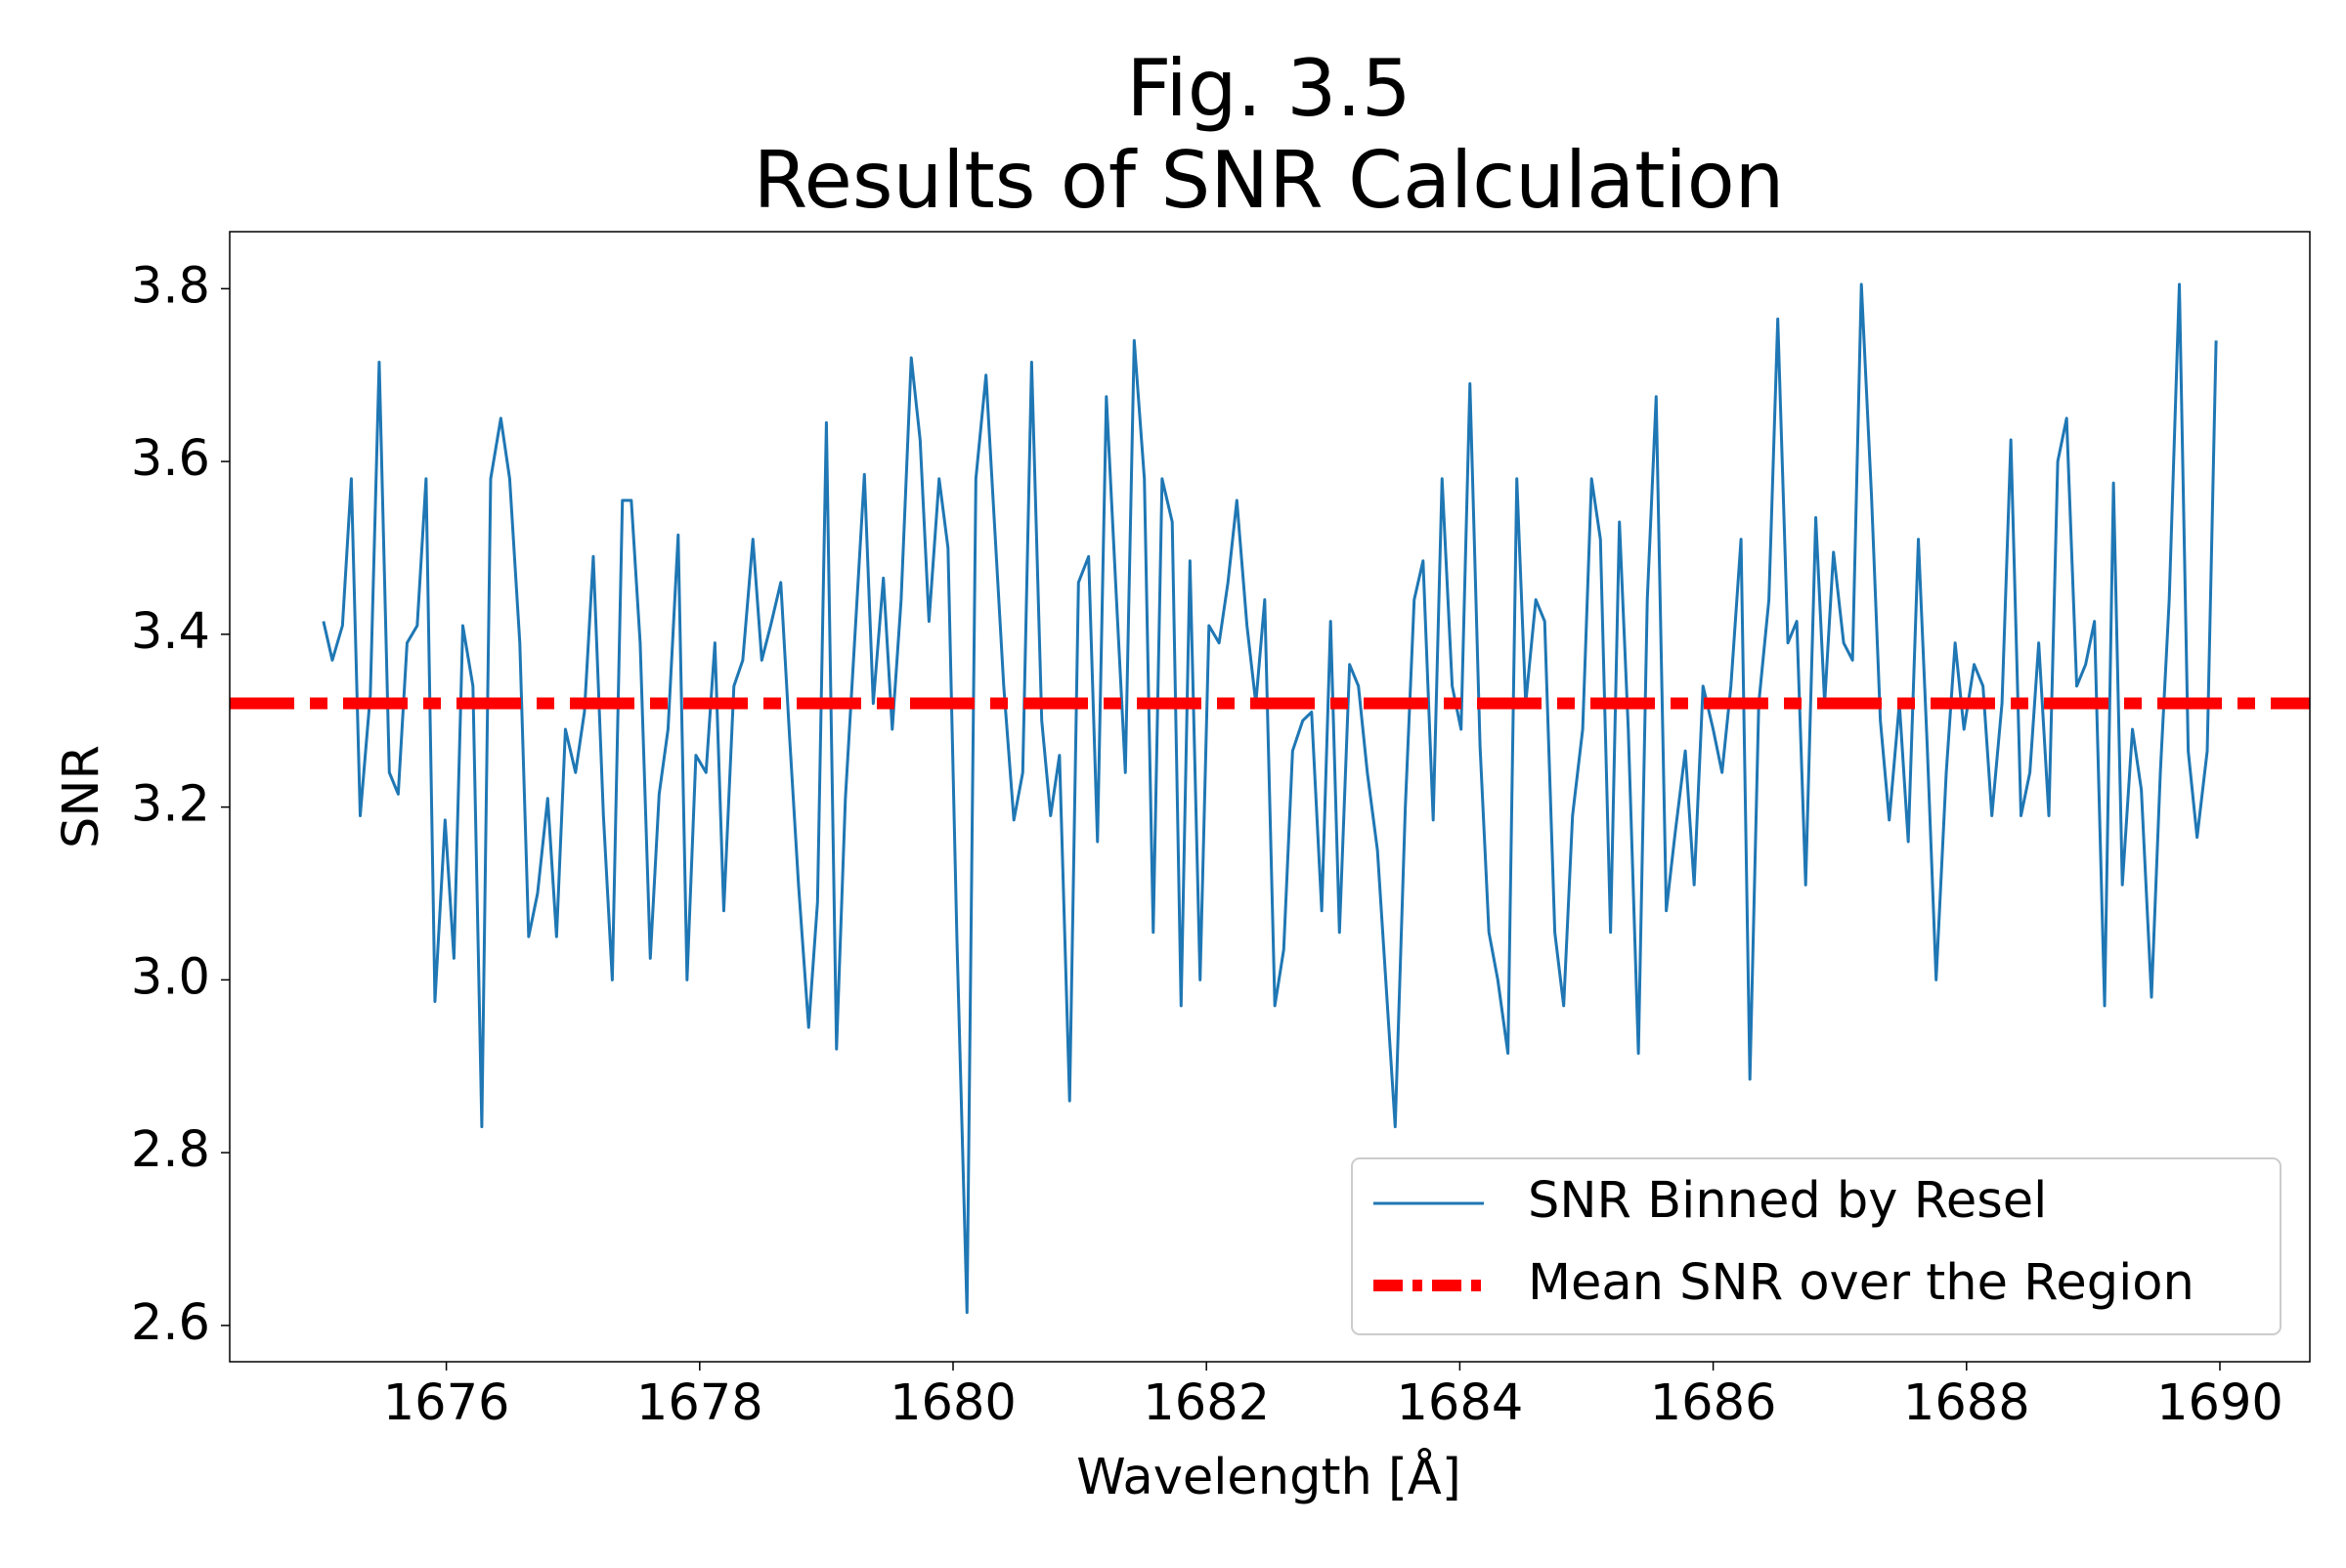 The height and width of the screenshot is (1568, 2346). What do you see at coordinates (447, 1403) in the screenshot?
I see `x-tick-label: 1676` at bounding box center [447, 1403].